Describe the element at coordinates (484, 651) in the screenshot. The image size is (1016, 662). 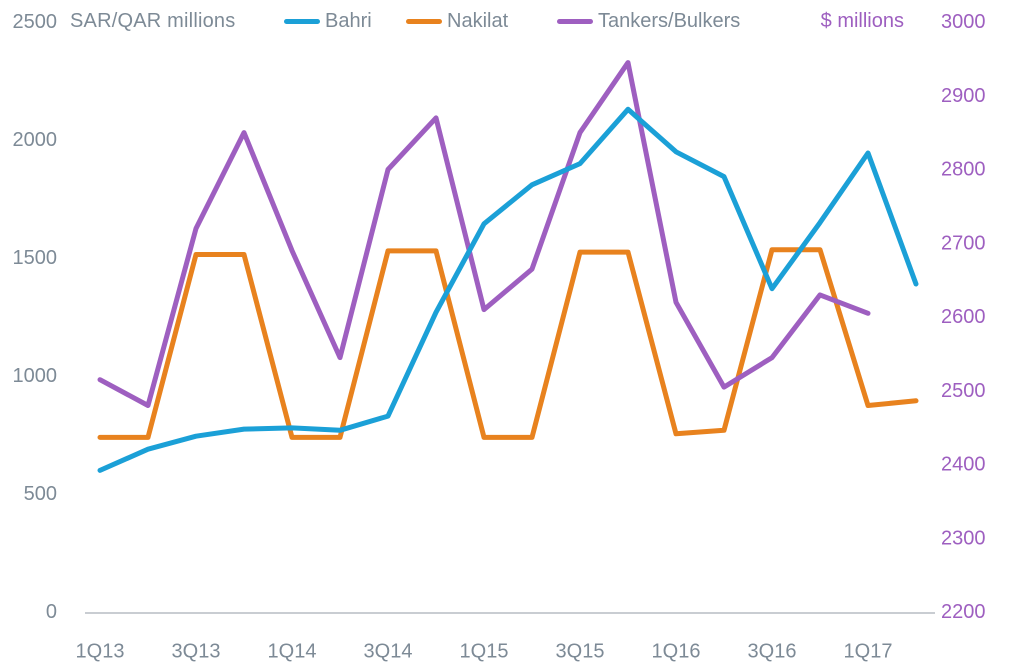
I see `x-tick-label: 1Q15` at that location.